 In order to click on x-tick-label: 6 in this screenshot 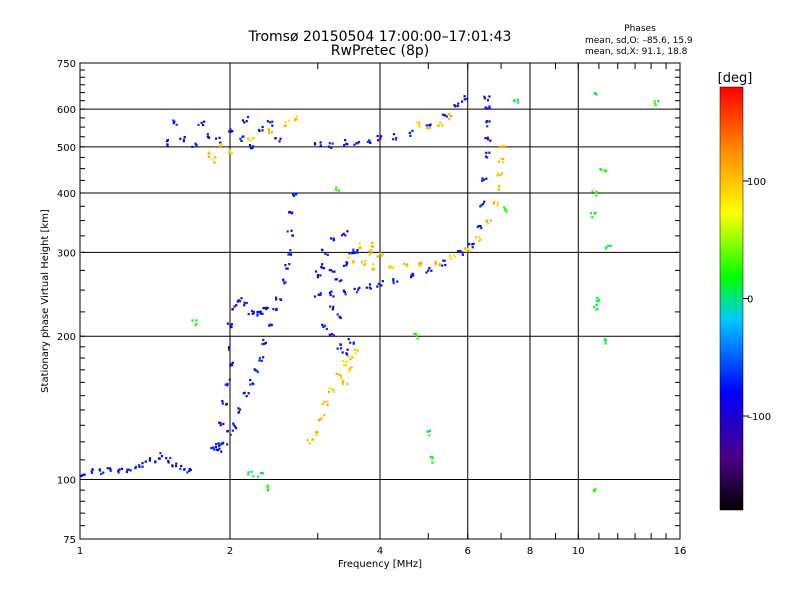, I will do `click(468, 551)`.